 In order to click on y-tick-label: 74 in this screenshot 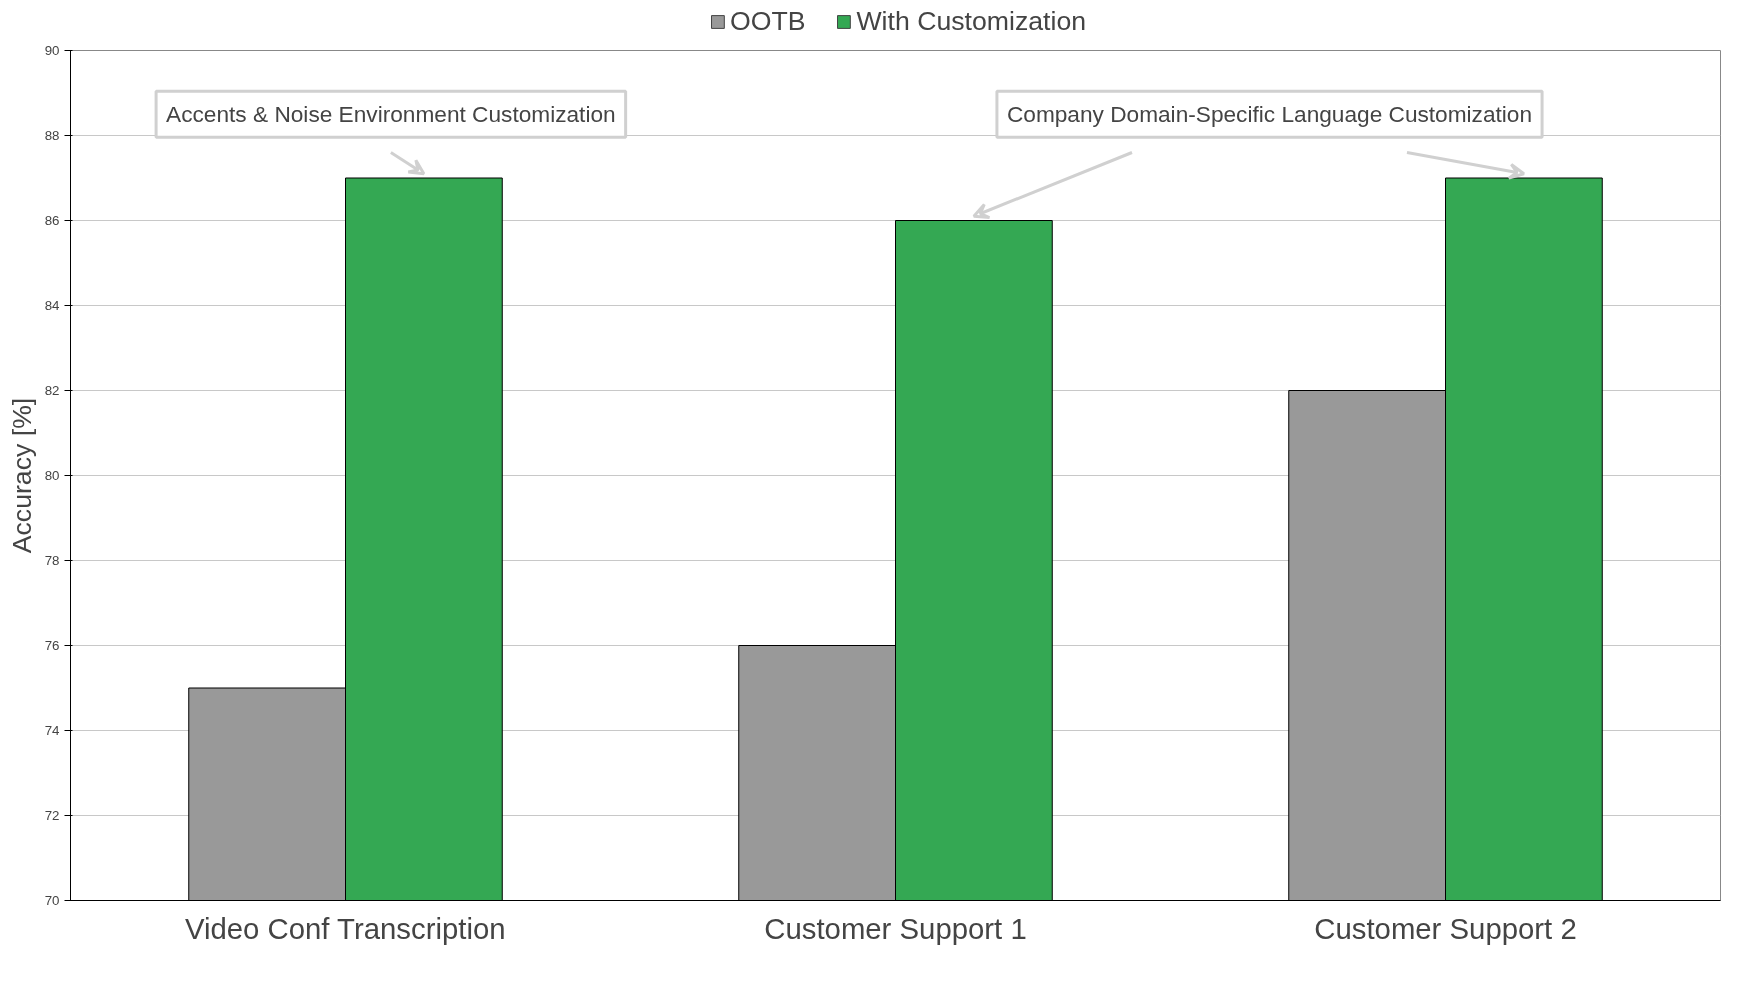, I will do `click(52, 730)`.